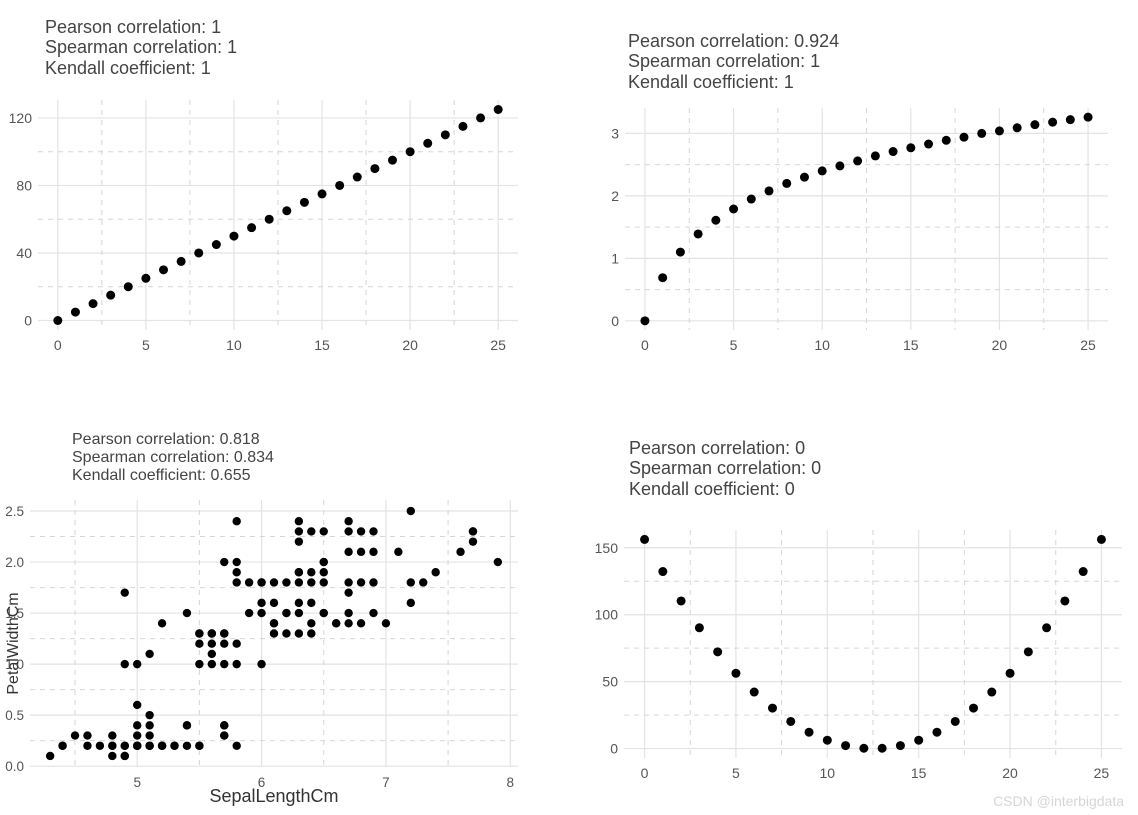 This screenshot has width=1138, height=815. What do you see at coordinates (725, 468) in the screenshot?
I see `spearman-label: Spearman correlation: 0` at bounding box center [725, 468].